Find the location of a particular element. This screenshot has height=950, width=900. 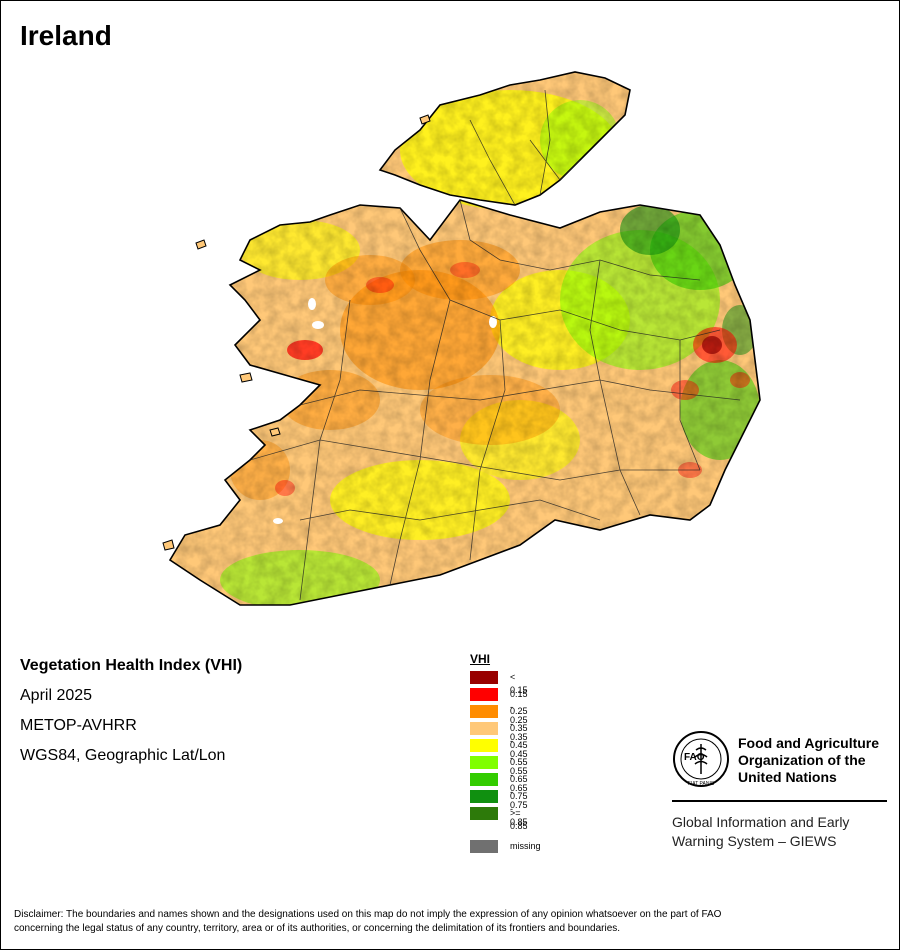

legend-item: 0.55 - 0.65 is located at coordinates (499, 774).